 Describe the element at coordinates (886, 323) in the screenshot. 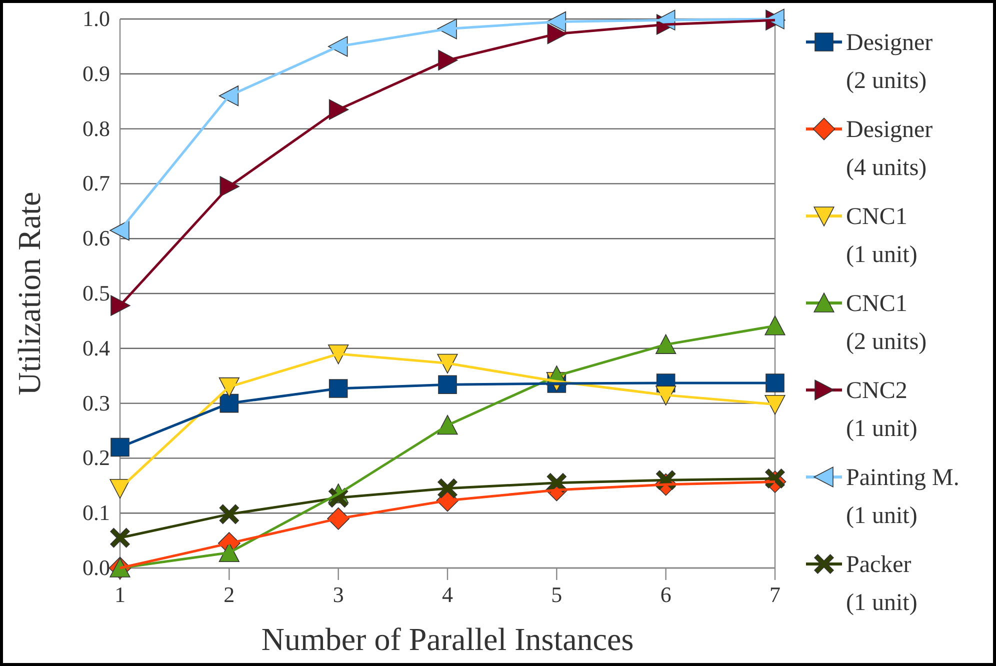

I see `legend-label: CNC1 (2 units)` at that location.